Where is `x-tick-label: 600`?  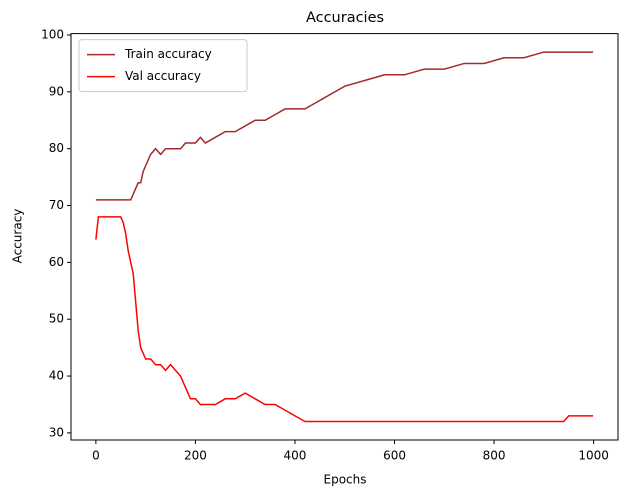 x-tick-label: 600 is located at coordinates (394, 456).